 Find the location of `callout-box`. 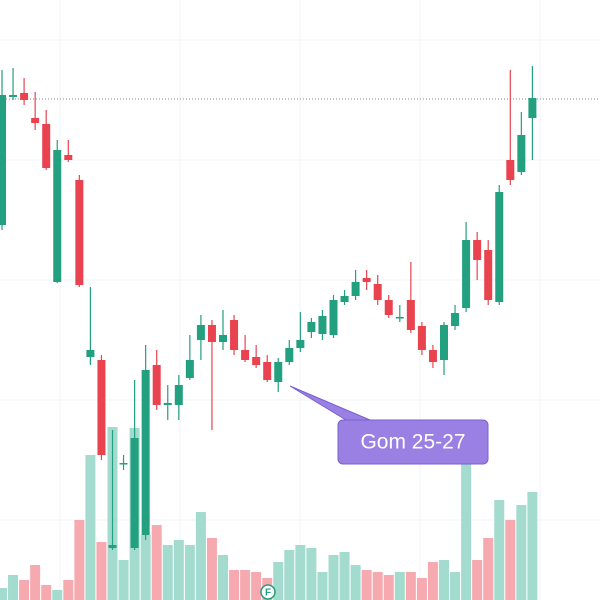

callout-box is located at coordinates (413, 442).